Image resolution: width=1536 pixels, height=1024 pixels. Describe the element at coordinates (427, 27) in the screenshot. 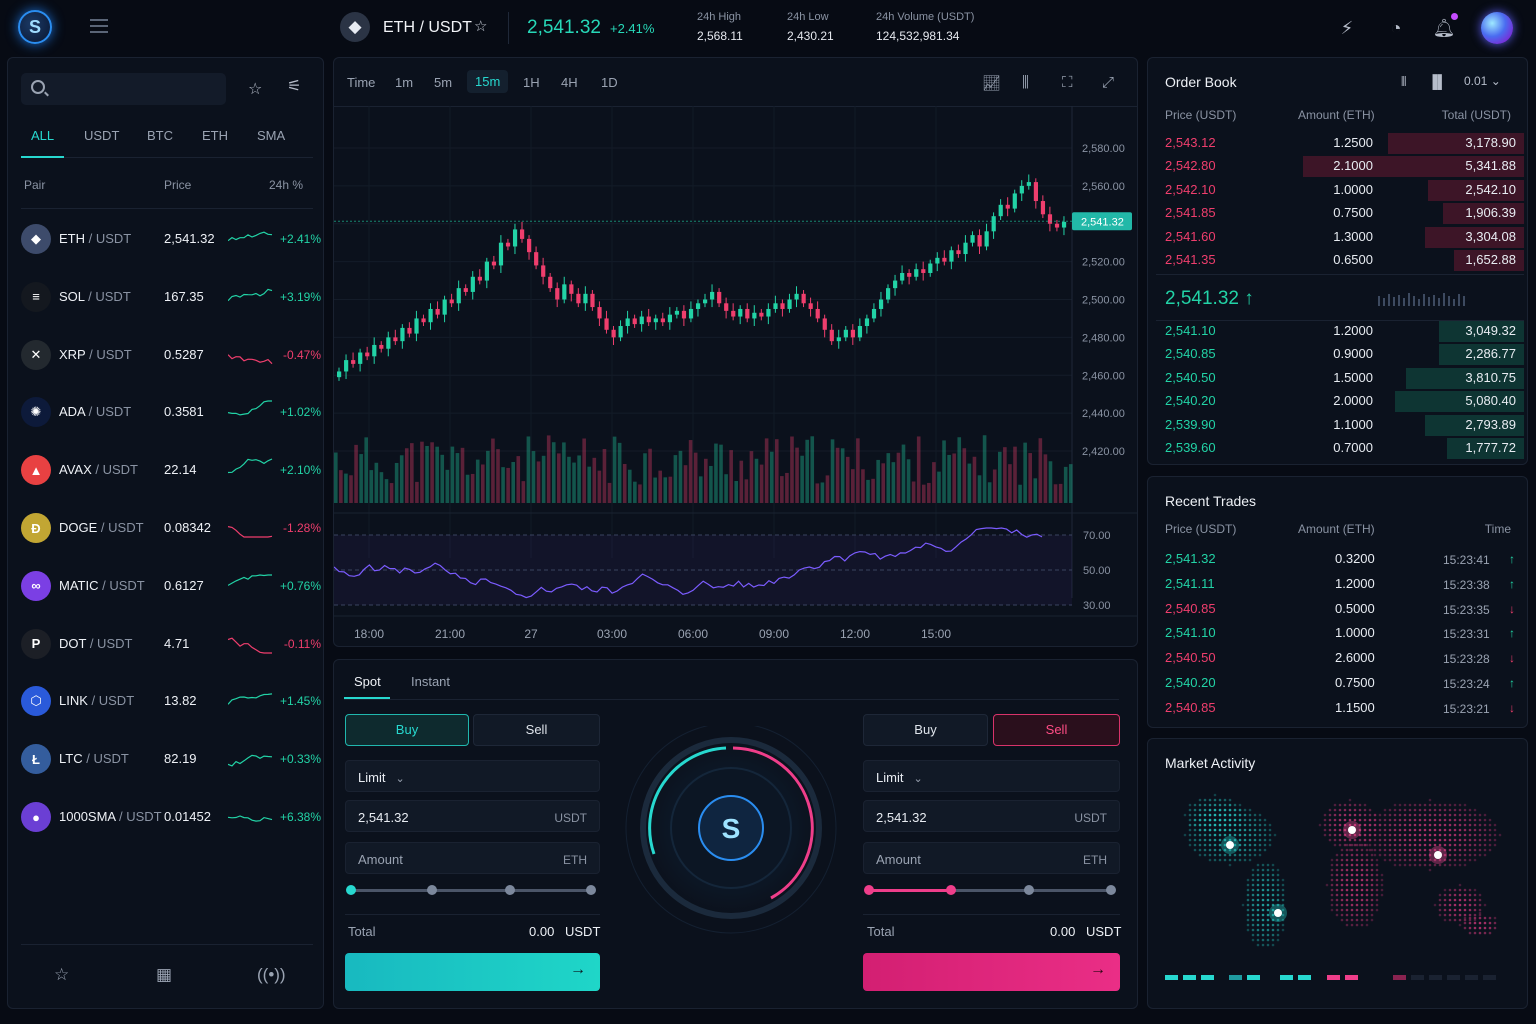

I see `pair-title: ETH / USDT` at that location.